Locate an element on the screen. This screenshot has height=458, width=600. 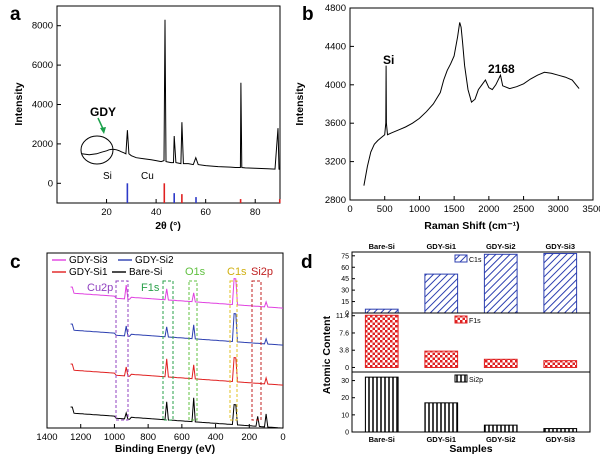
si-raman-label: Si is located at coordinates (388, 60).